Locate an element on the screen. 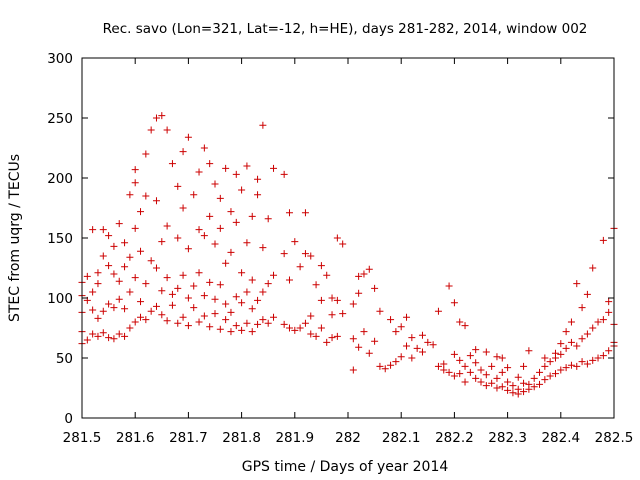 This screenshot has width=640, height=480. x-tick-label: 282.4 is located at coordinates (560, 438).